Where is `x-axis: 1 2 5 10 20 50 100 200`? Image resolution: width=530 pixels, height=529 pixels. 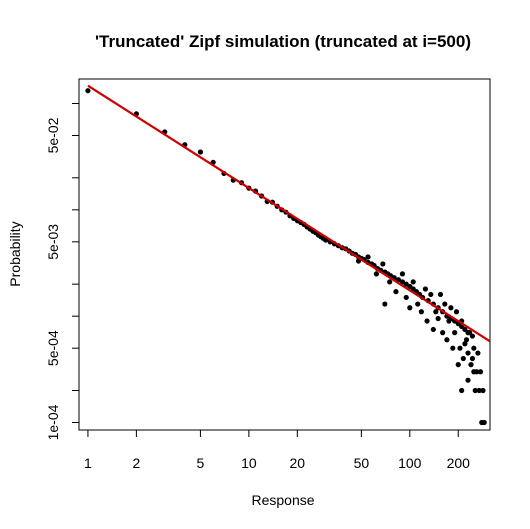 x-axis: 1 2 5 10 20 50 100 200 is located at coordinates (277, 450).